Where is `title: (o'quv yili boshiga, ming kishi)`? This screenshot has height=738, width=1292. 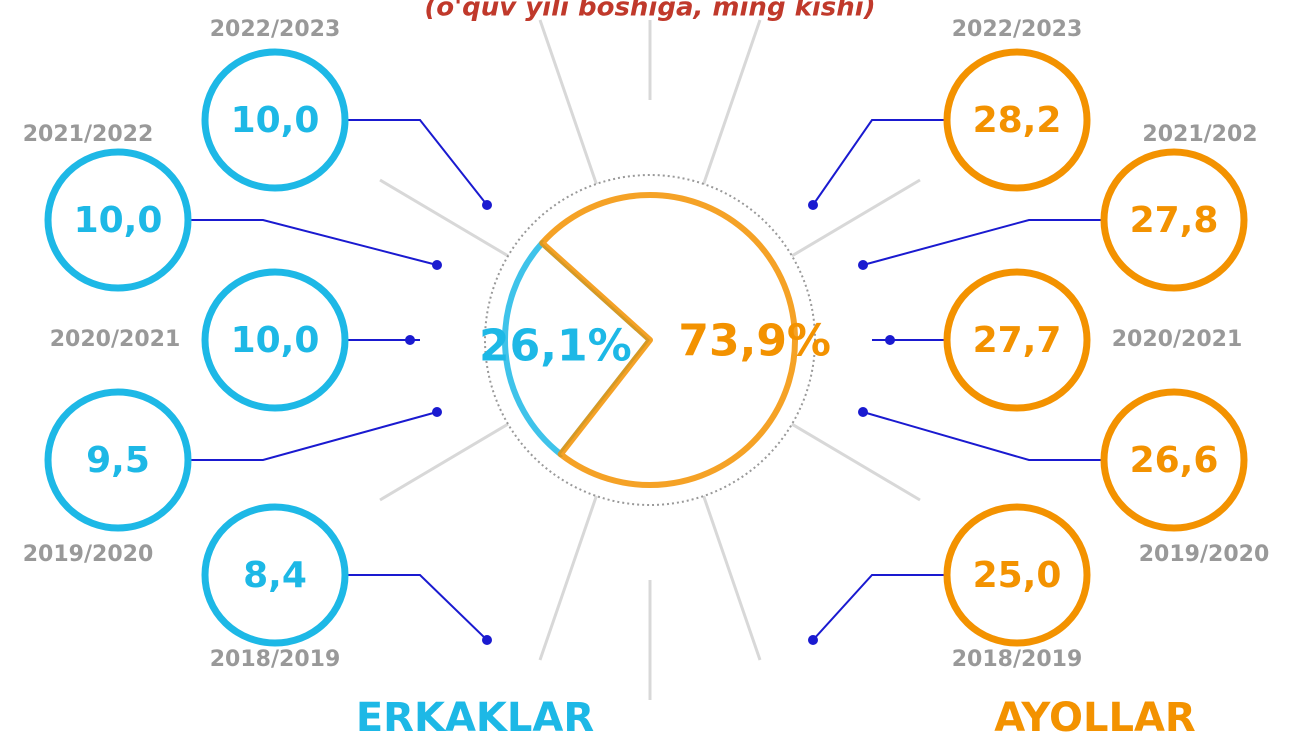
title: (o'quv yili boshiga, ming kishi) is located at coordinates (649, 11).